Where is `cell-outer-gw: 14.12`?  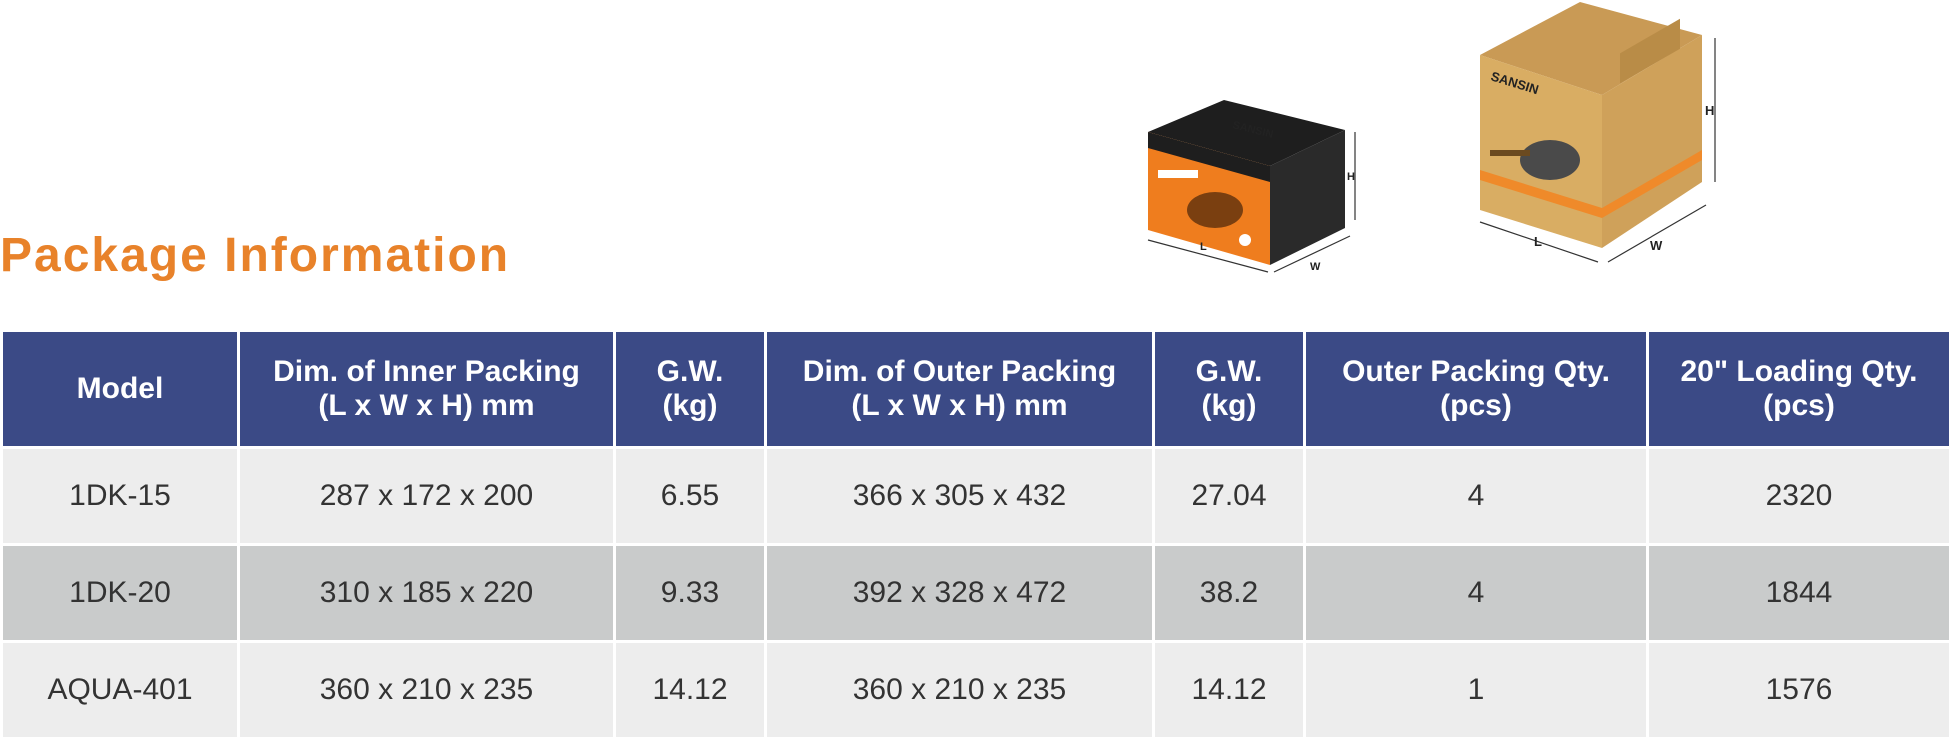
cell-outer-gw: 14.12 is located at coordinates (1229, 690).